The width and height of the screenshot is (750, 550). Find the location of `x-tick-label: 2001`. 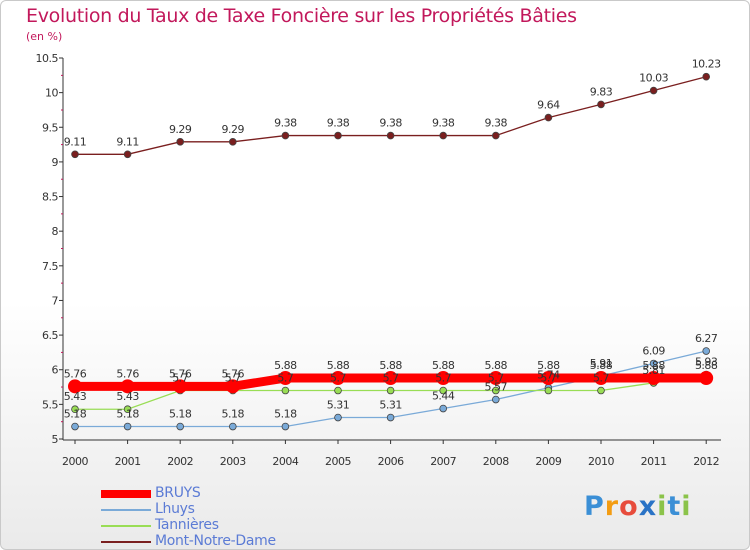

x-tick-label: 2001 is located at coordinates (128, 461).